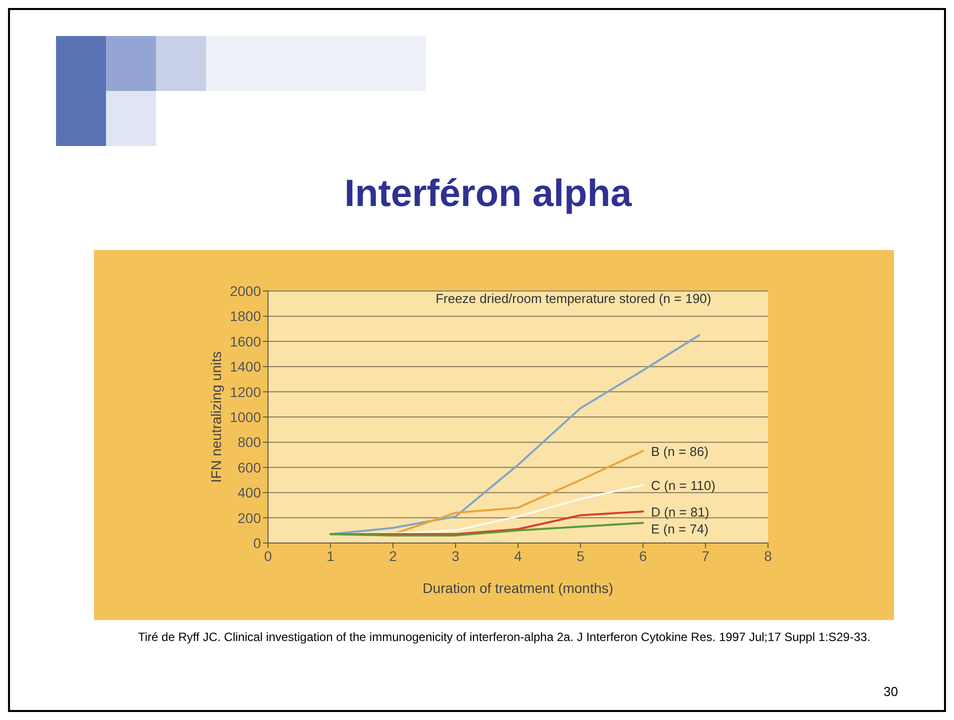 The height and width of the screenshot is (720, 954). What do you see at coordinates (250, 492) in the screenshot?
I see `y-tick-label: 400` at bounding box center [250, 492].